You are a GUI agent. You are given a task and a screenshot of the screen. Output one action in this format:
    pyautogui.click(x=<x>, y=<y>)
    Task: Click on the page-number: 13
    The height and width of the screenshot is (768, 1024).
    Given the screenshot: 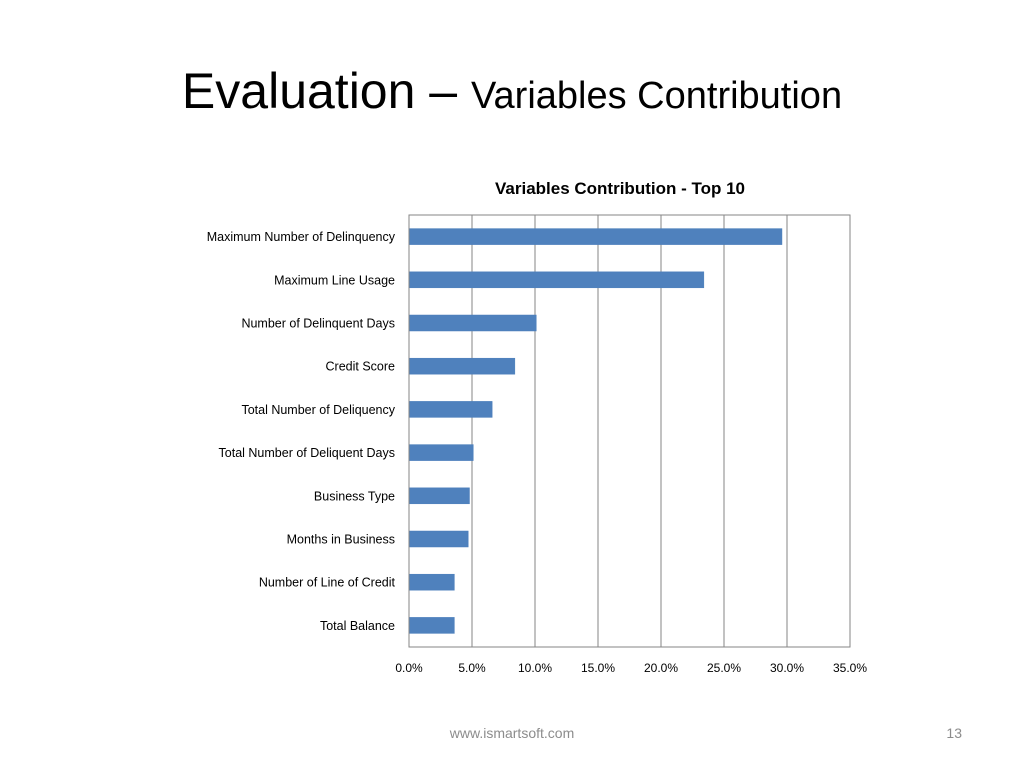 What is the action you would take?
    pyautogui.click(x=954, y=733)
    